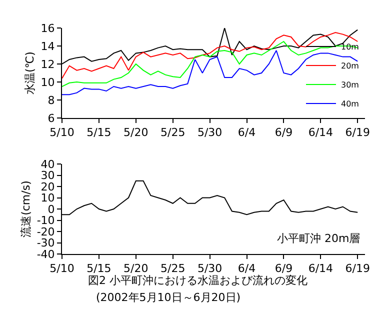  Describe the element at coordinates (45, 221) in the screenshot. I see `y-tick-label: -10` at that location.